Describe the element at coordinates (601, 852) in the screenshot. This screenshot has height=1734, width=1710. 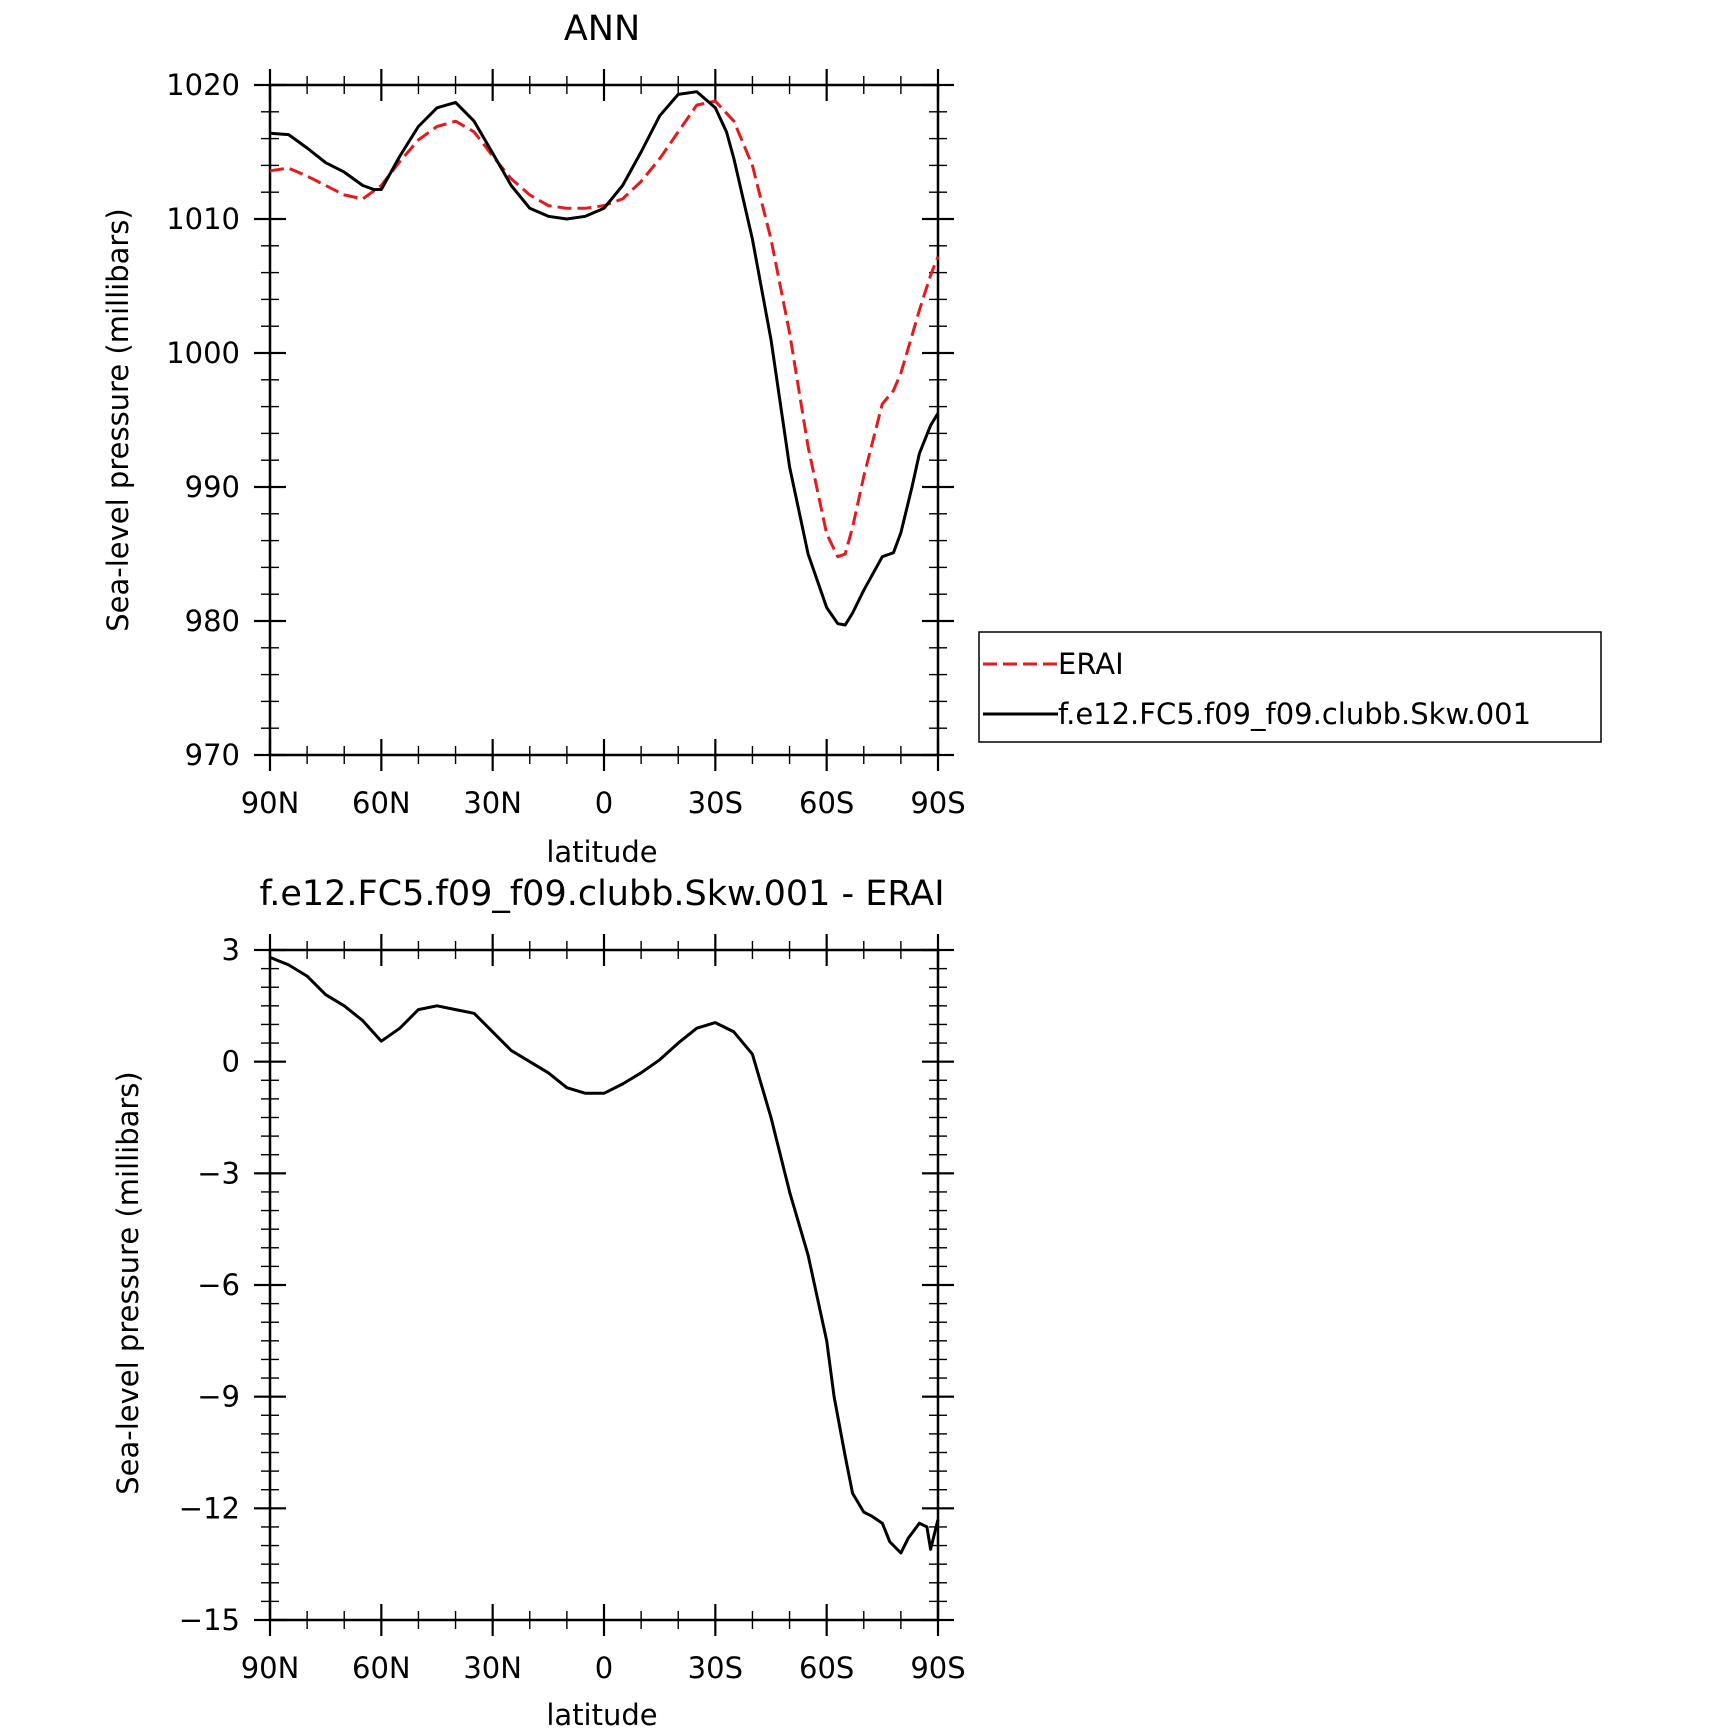
I see `top-panel-x-axis-label: latitude` at that location.